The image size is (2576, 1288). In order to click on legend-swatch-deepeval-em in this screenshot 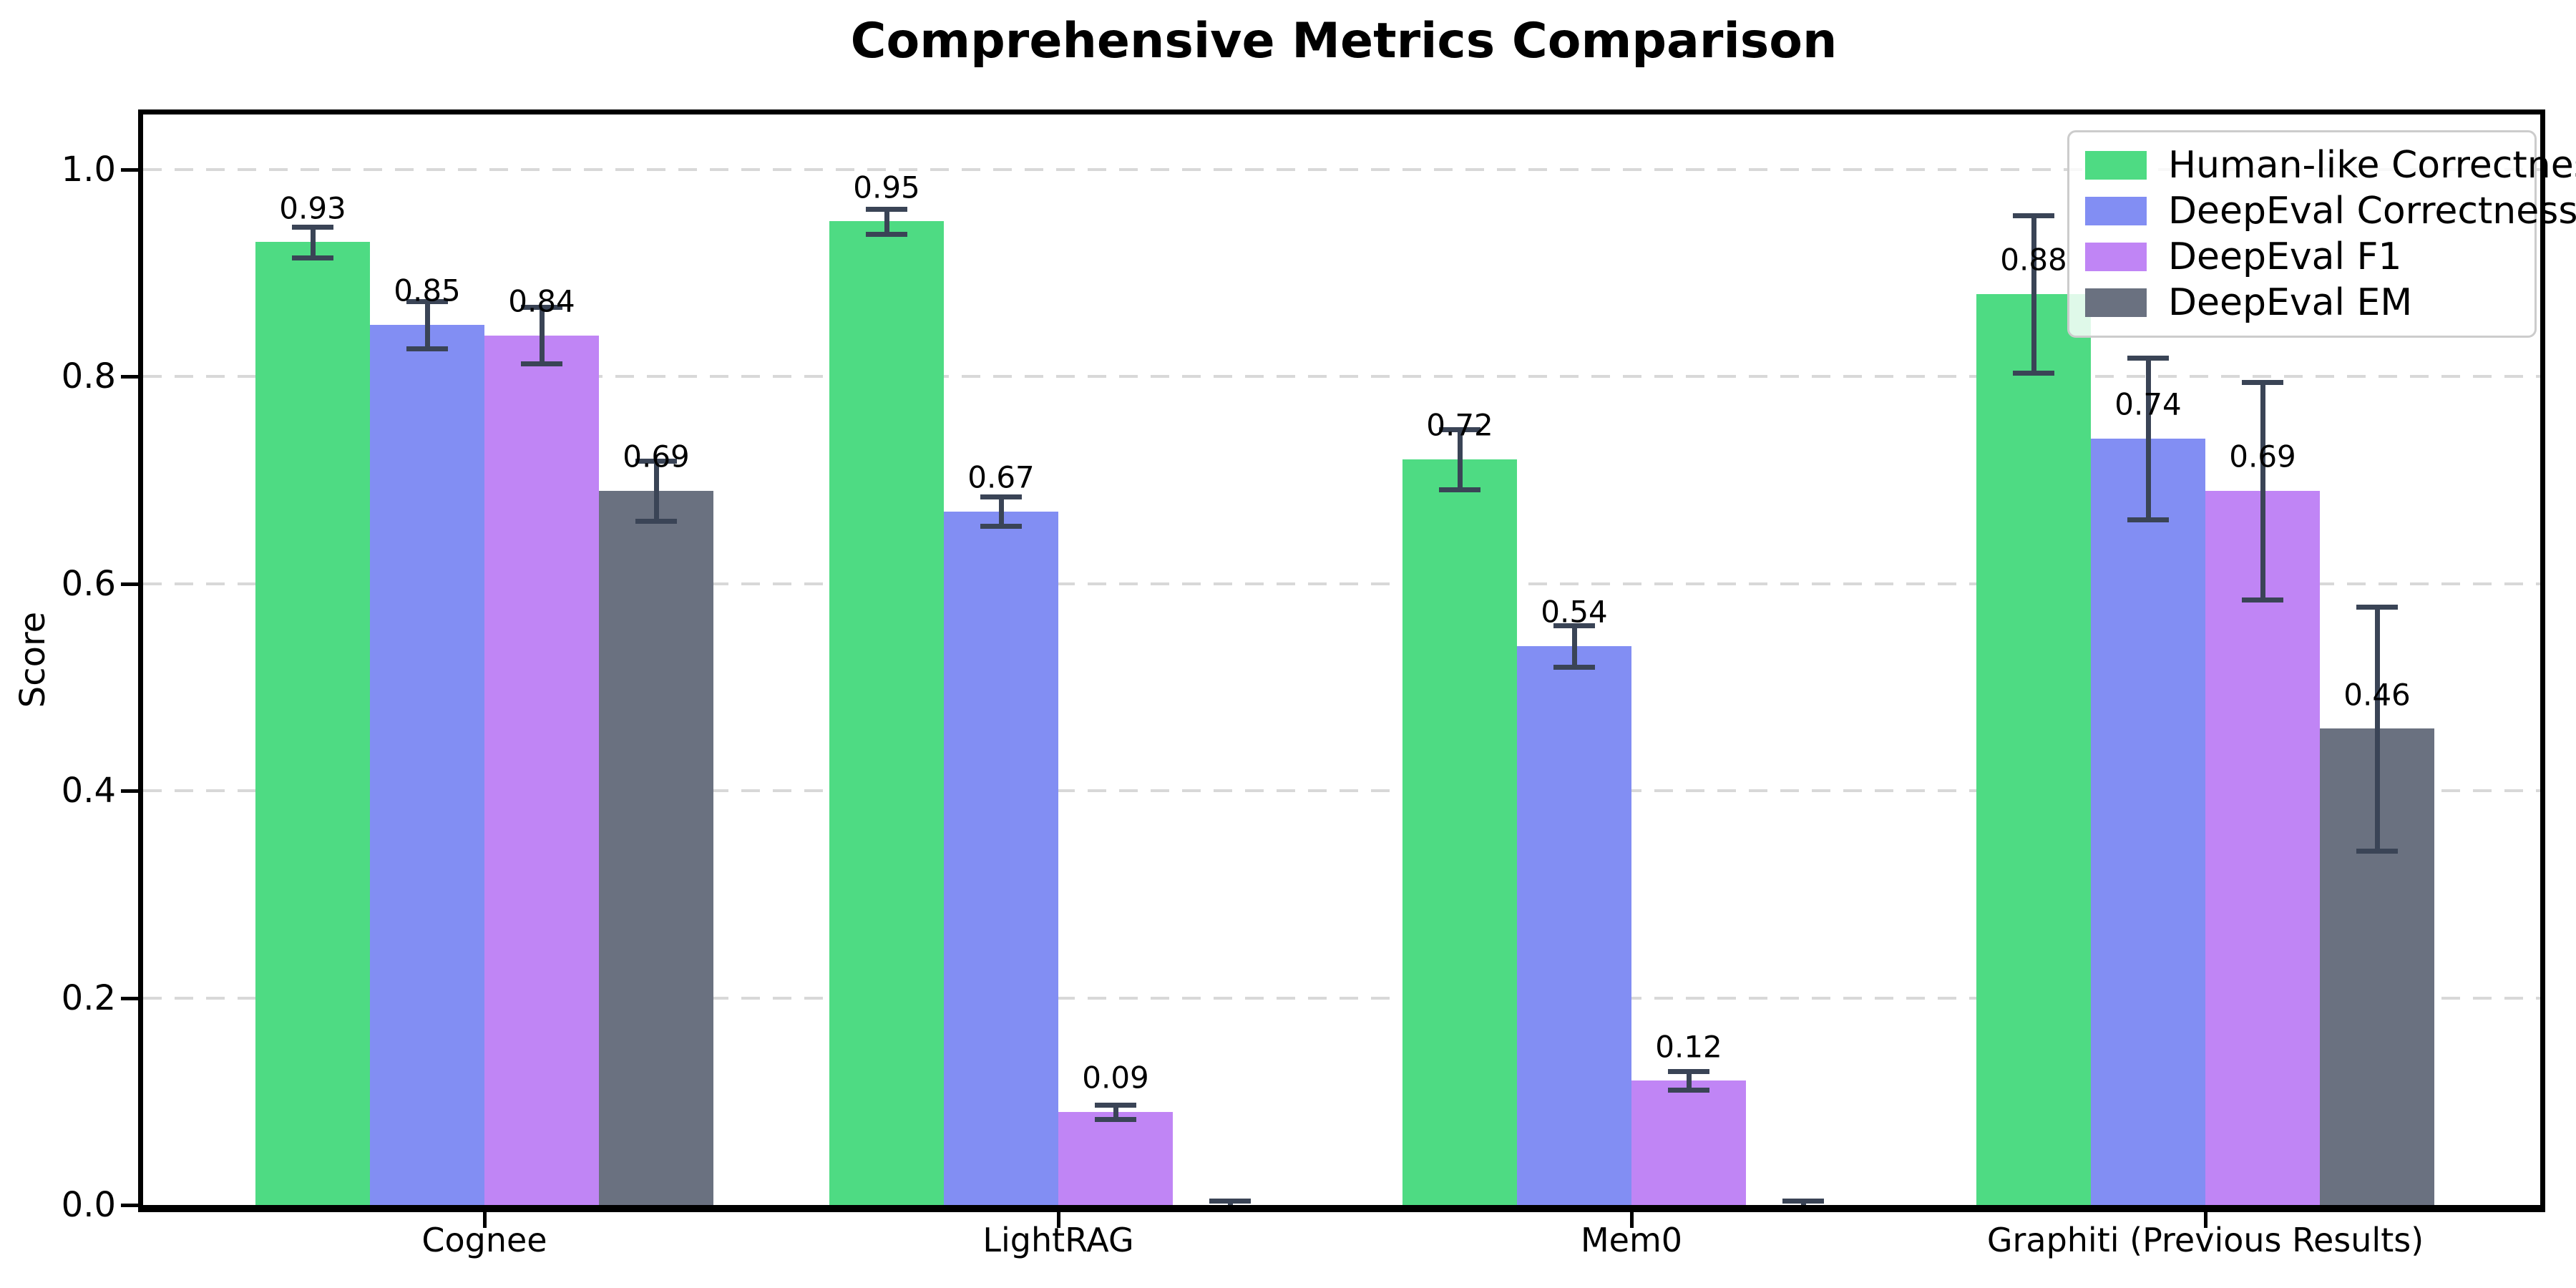, I will do `click(2116, 302)`.